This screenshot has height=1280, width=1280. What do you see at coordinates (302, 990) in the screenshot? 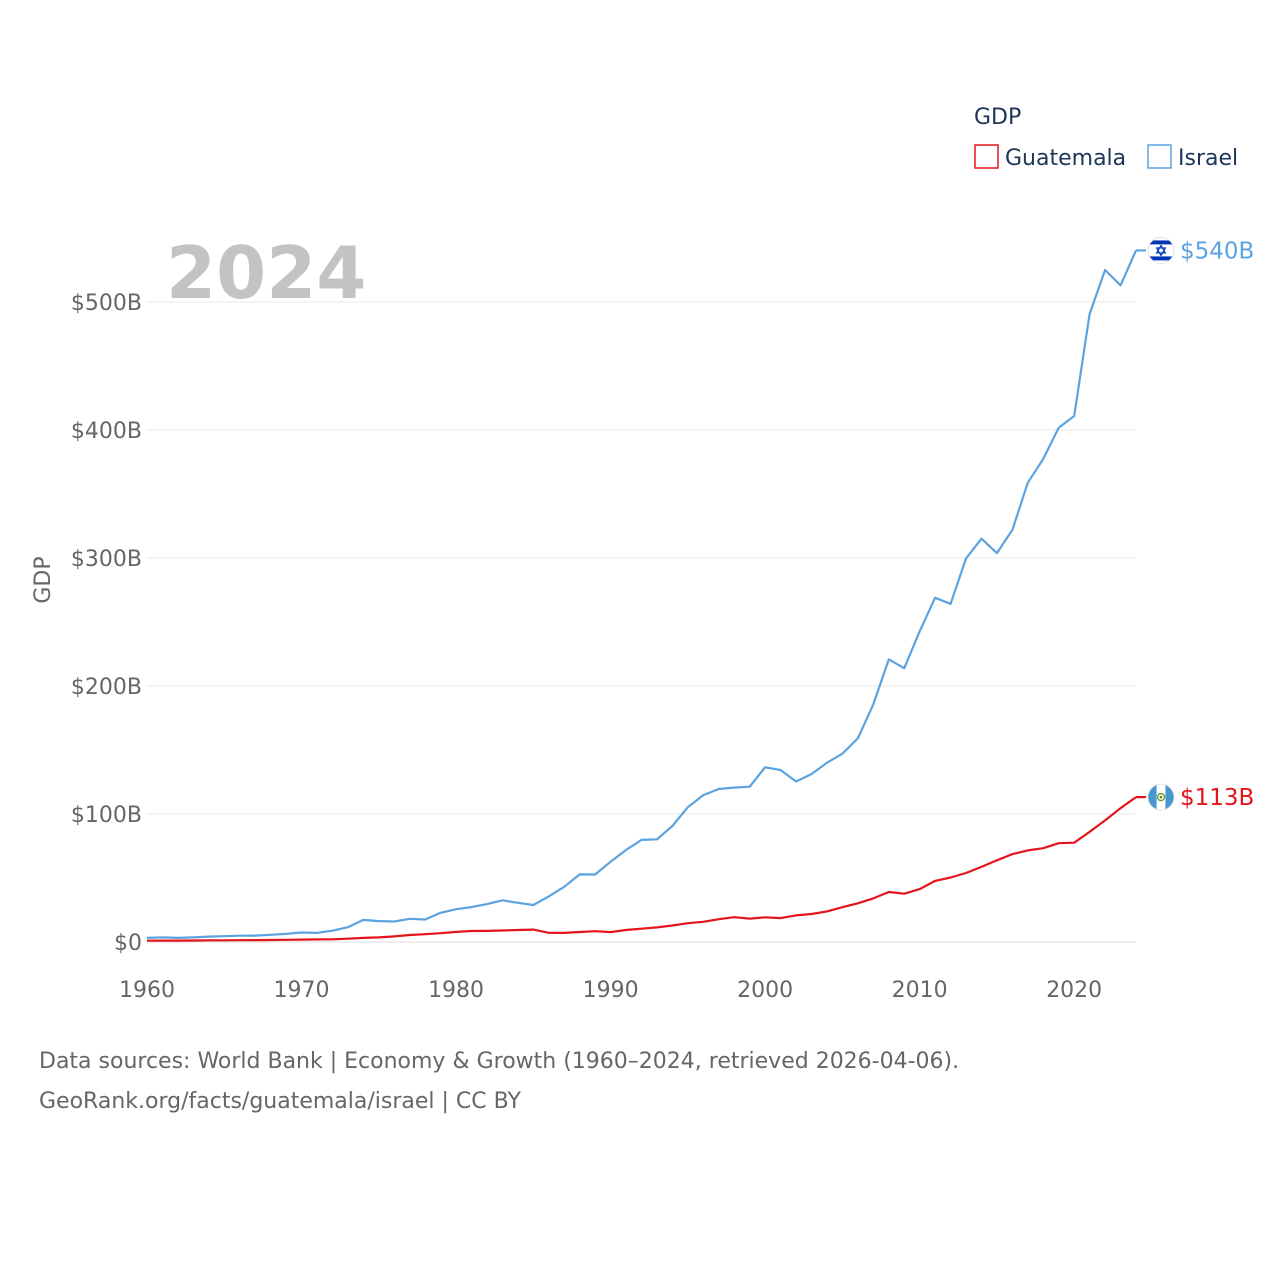
I see `x-tick-label: 1970` at bounding box center [302, 990].